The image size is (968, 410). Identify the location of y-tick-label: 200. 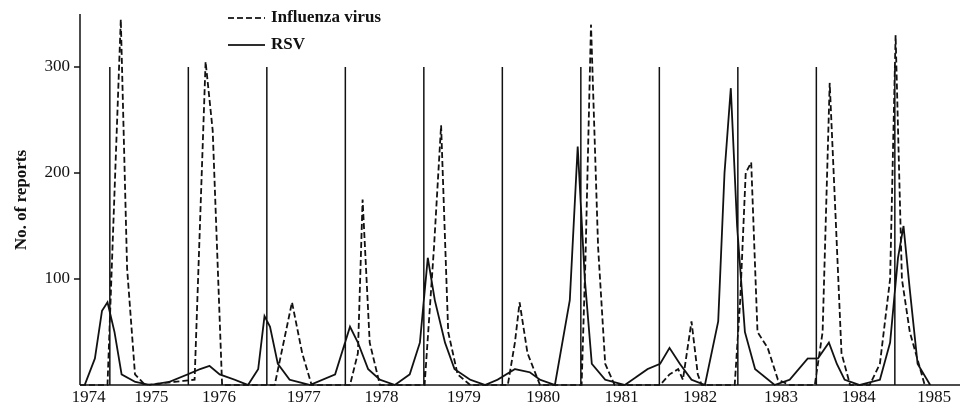
(58, 171).